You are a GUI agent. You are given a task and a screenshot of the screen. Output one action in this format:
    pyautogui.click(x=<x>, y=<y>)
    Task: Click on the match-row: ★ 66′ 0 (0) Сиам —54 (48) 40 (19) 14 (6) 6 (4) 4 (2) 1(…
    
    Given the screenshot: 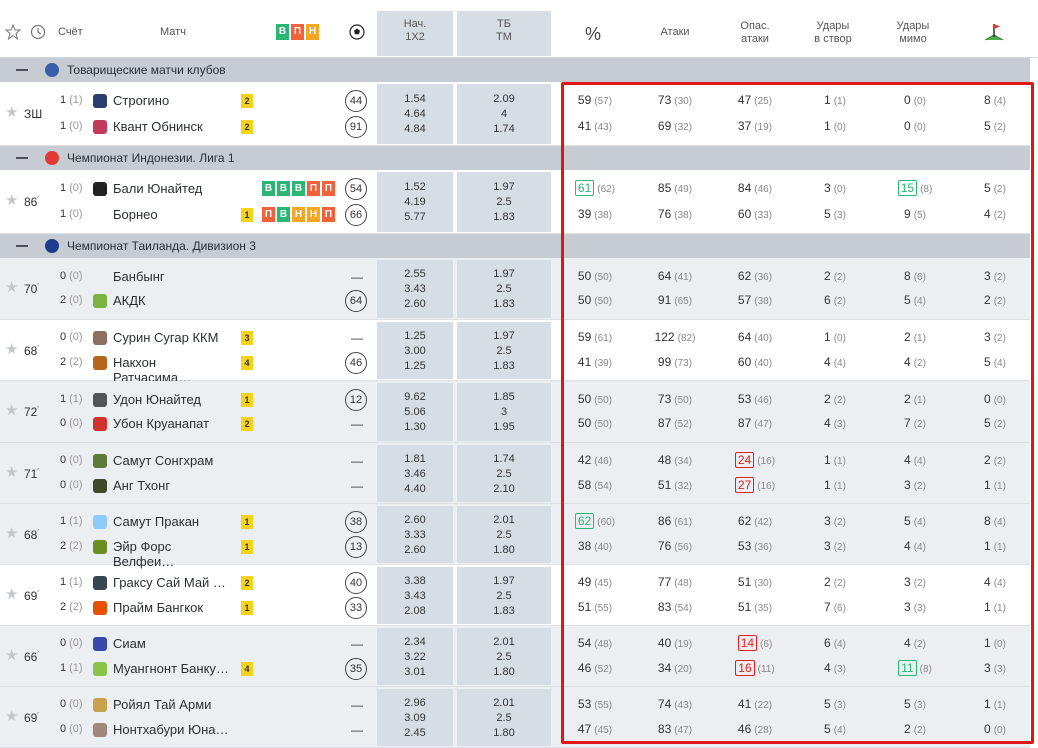 What is the action you would take?
    pyautogui.click(x=515, y=656)
    